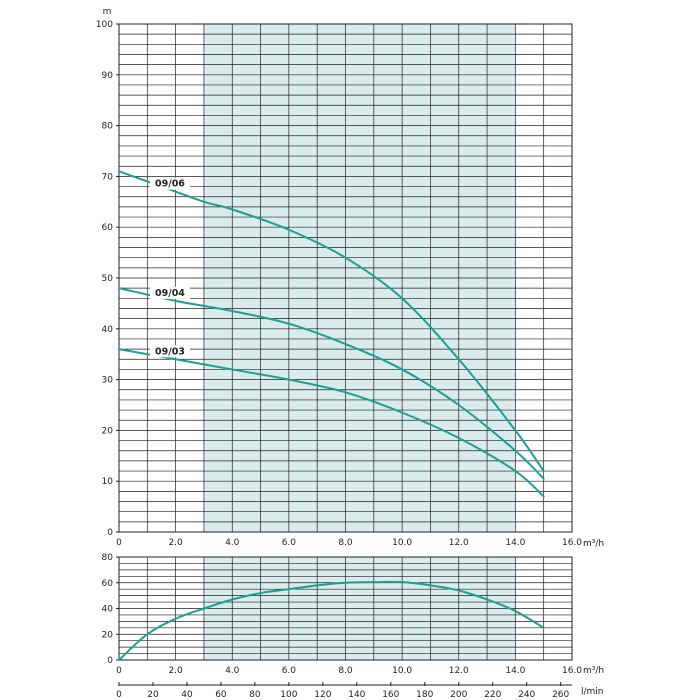 This screenshot has height=700, width=700. I want to click on y-tick-label: 30, so click(108, 381).